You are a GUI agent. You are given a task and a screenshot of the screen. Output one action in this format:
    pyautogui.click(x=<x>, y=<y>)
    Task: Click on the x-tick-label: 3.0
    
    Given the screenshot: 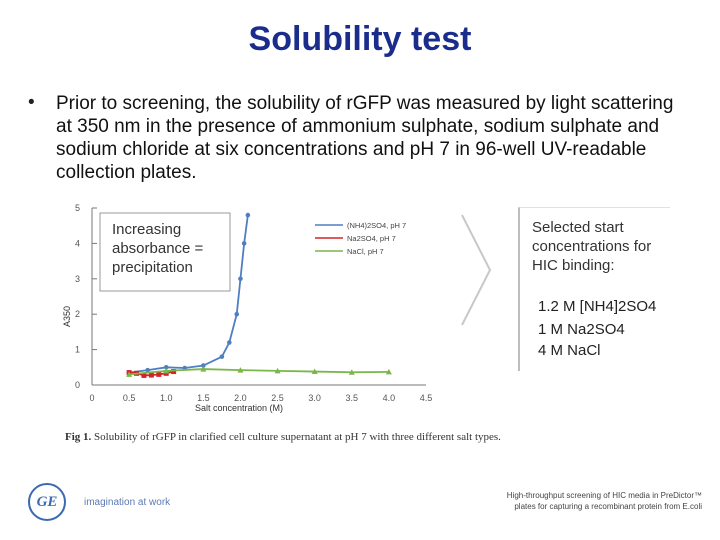 What is the action you would take?
    pyautogui.click(x=314, y=398)
    